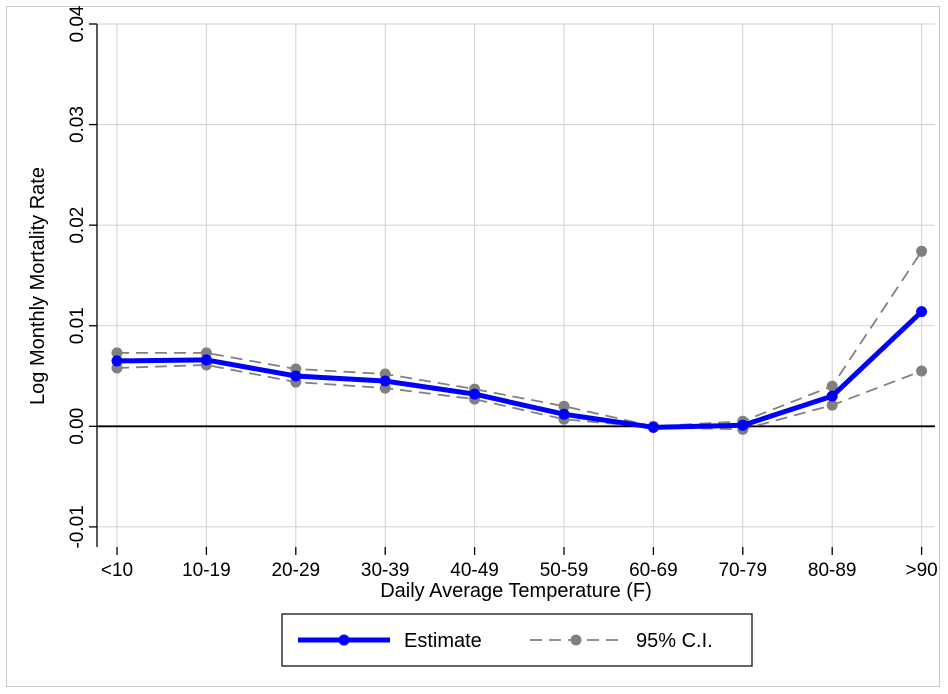 The image size is (948, 694). What do you see at coordinates (832, 570) in the screenshot?
I see `x-tick-label: 80-89` at bounding box center [832, 570].